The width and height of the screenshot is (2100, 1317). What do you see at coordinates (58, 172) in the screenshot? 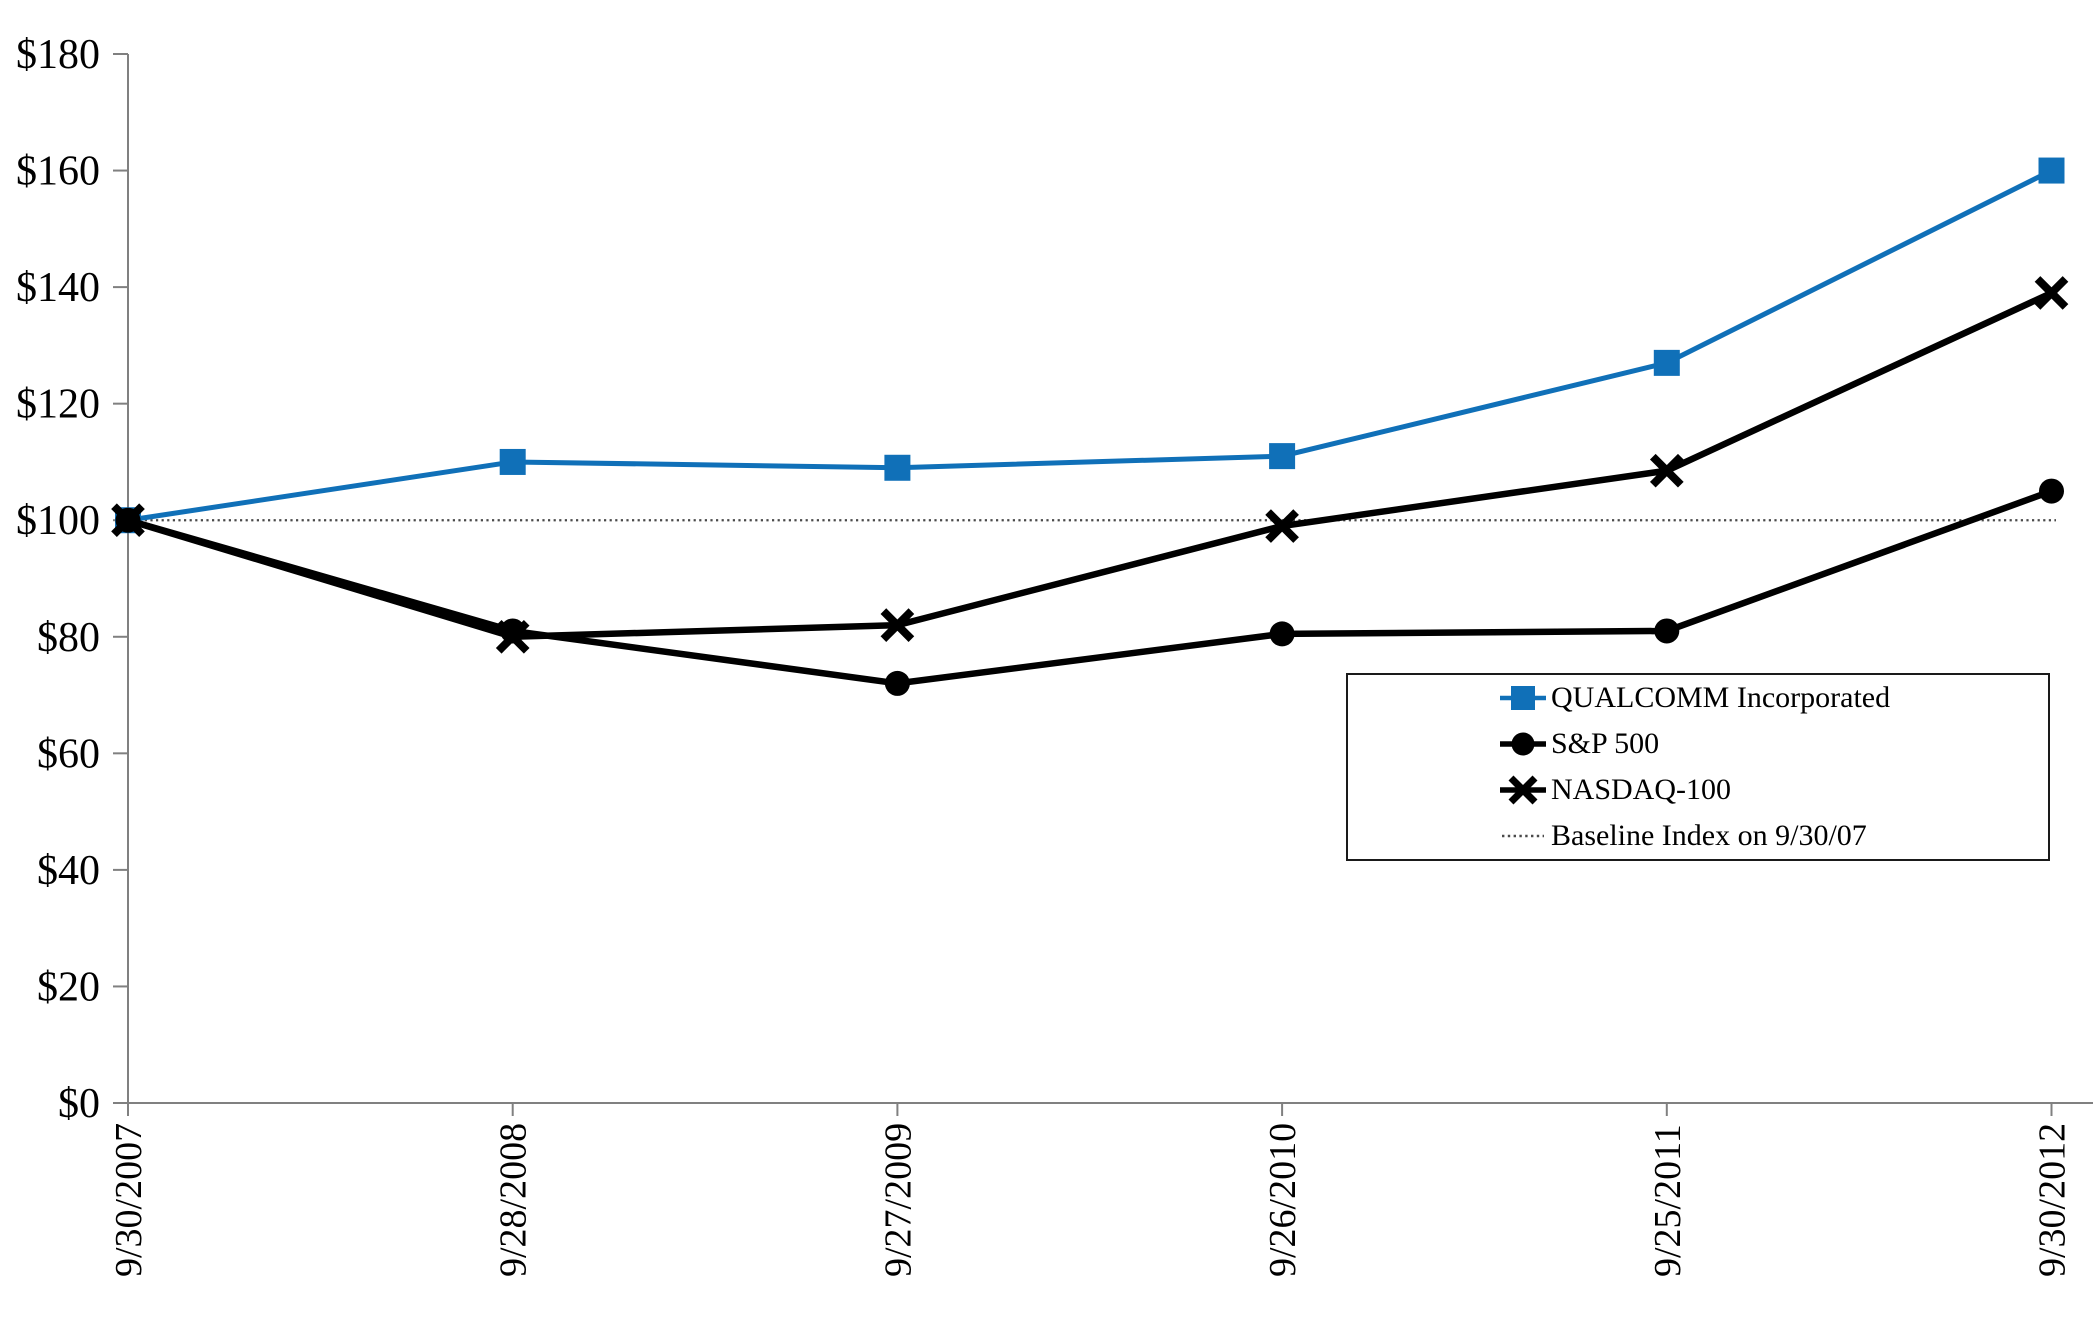
I see `y-tick-label: $160` at bounding box center [58, 172].